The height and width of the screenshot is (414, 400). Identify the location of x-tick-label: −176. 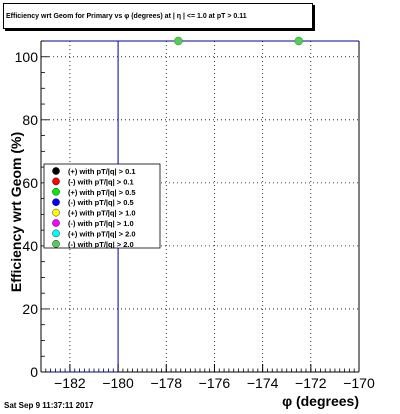
(215, 383).